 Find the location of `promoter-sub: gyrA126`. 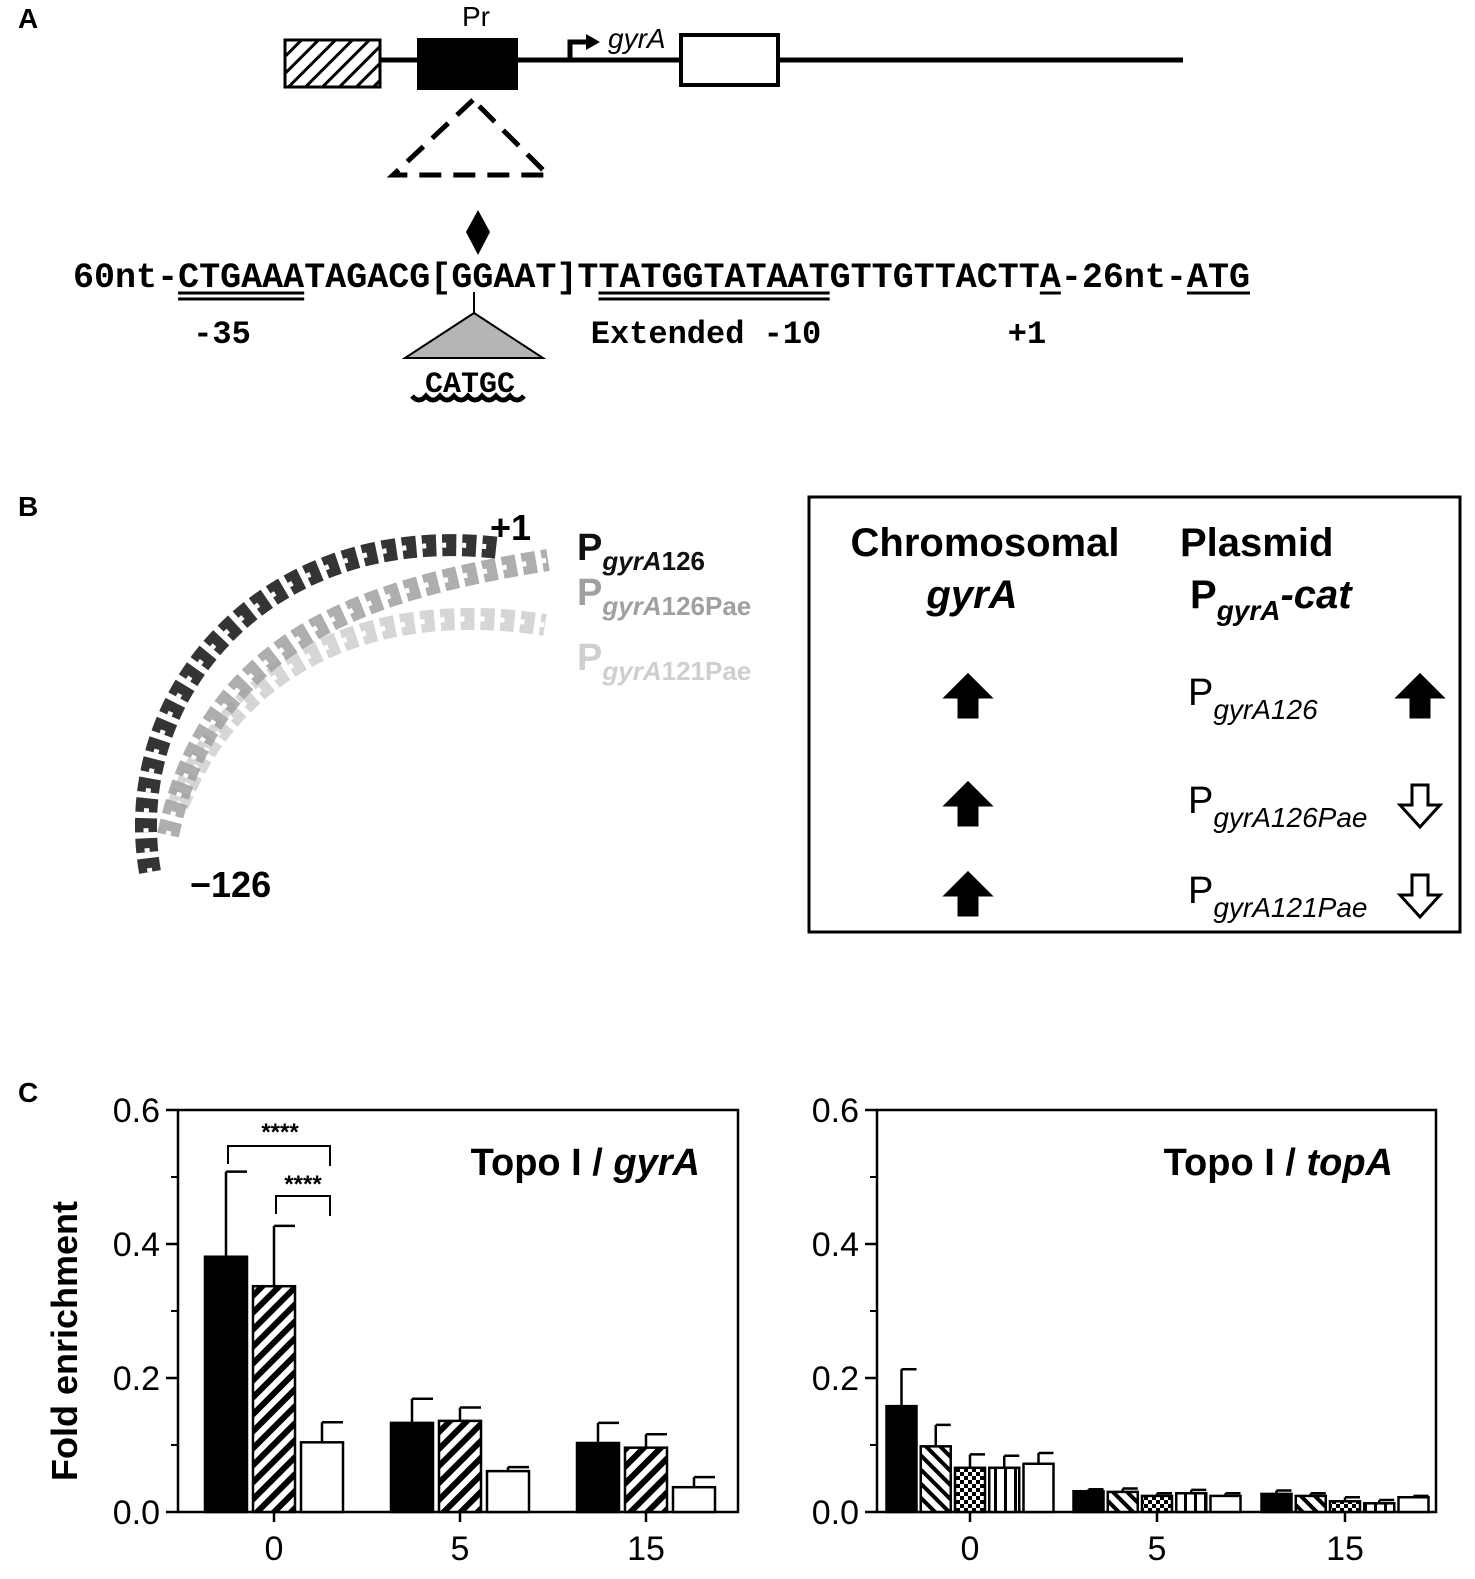

promoter-sub: gyrA126 is located at coordinates (1265, 709).